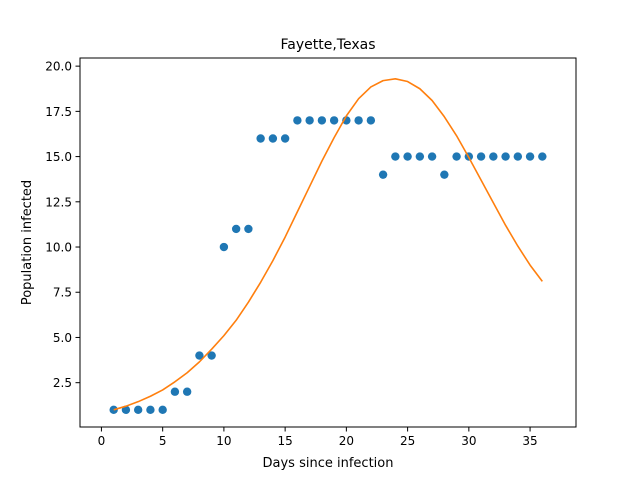 The image size is (640, 485). Describe the element at coordinates (102, 441) in the screenshot. I see `x-tick-label: 0` at that location.